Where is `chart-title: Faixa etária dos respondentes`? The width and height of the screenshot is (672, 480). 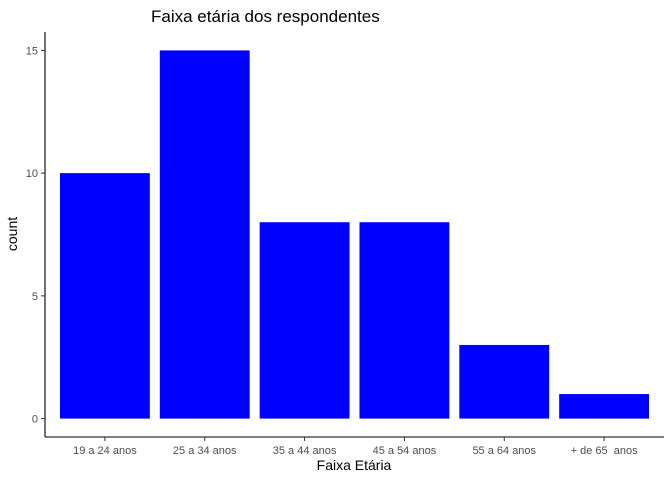 chart-title: Faixa etária dos respondentes is located at coordinates (265, 16).